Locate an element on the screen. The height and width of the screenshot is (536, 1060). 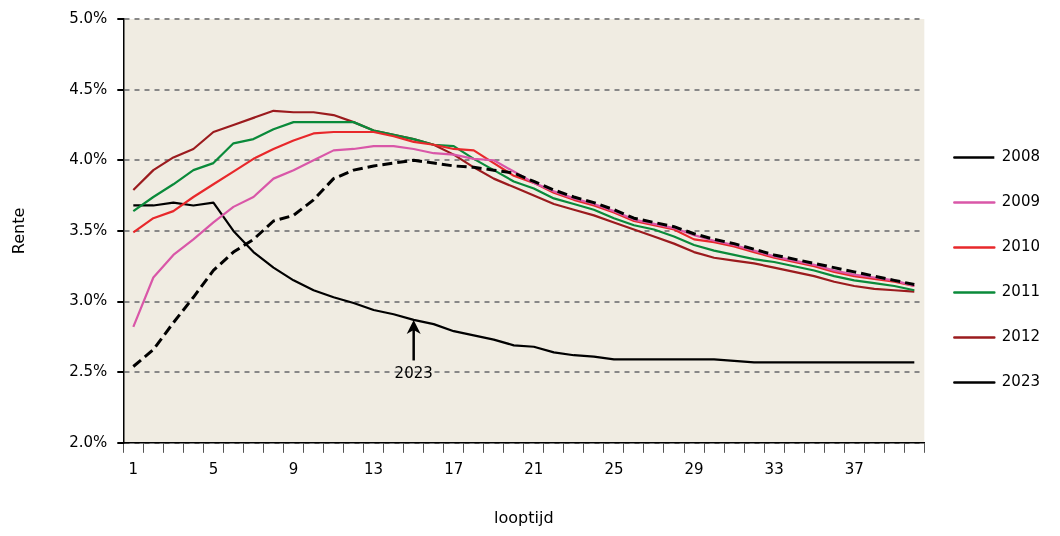
x-tick-label: 37 is located at coordinates (854, 468).